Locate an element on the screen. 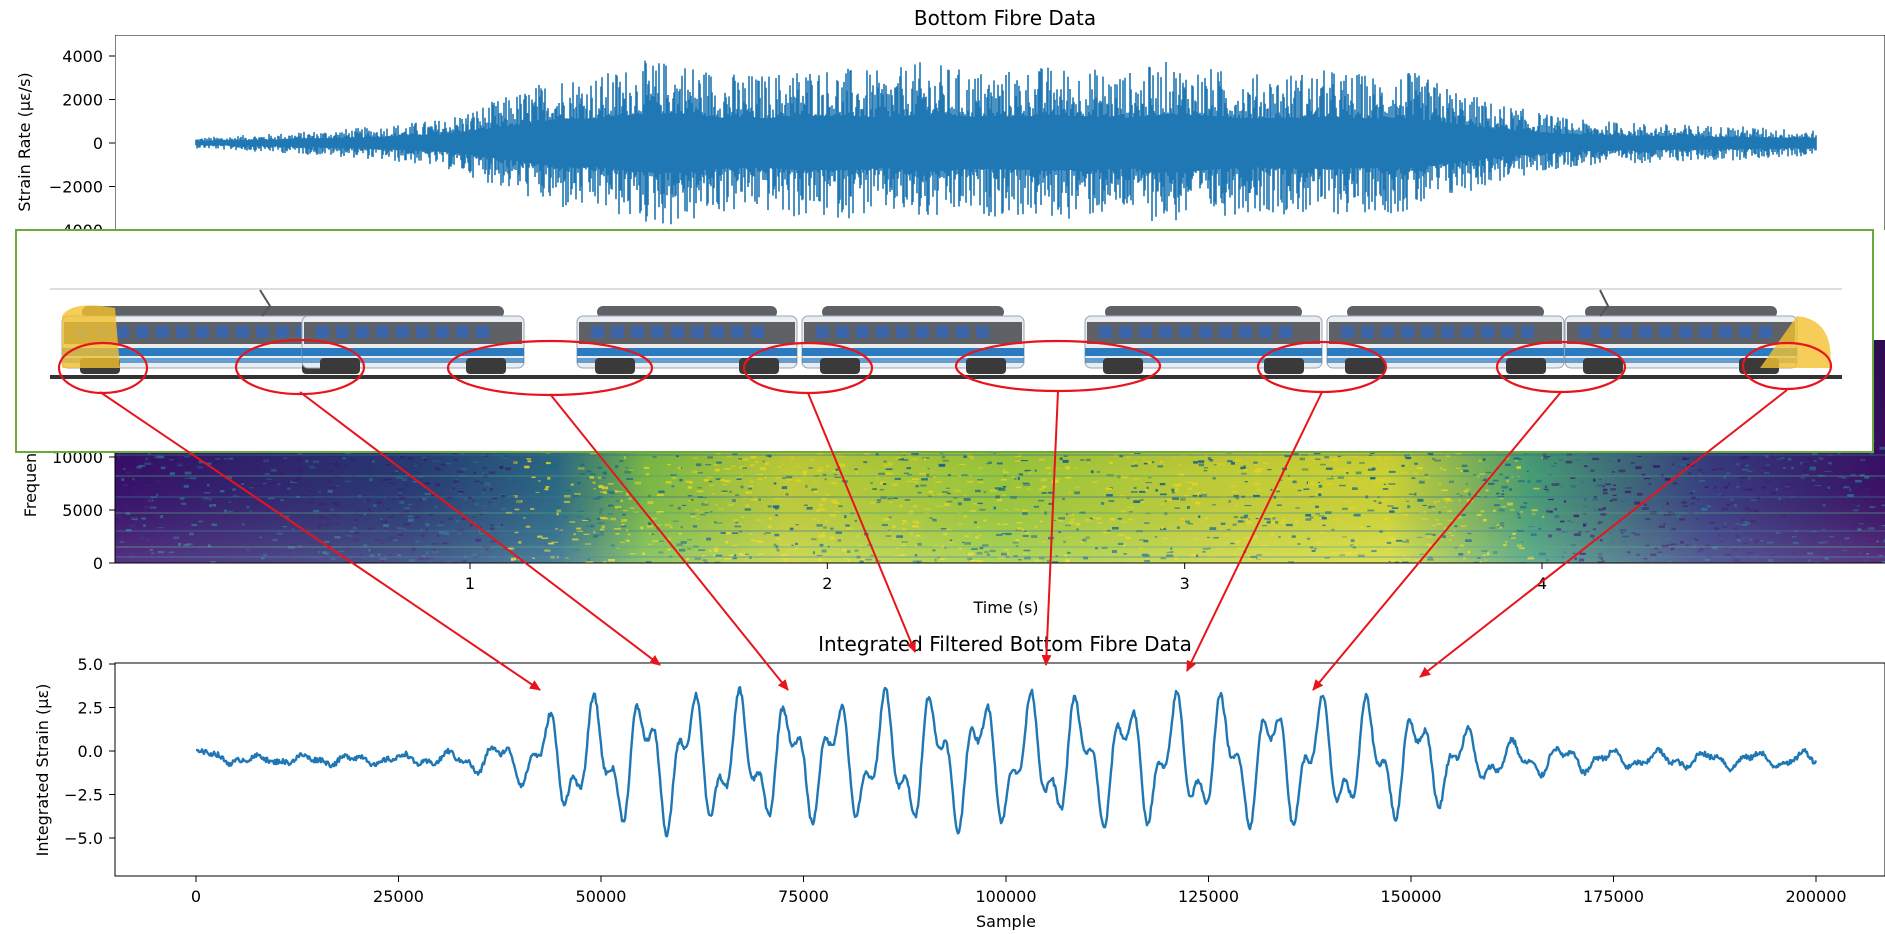  spectrogram-y-tick-label: 5000 is located at coordinates (82, 510).